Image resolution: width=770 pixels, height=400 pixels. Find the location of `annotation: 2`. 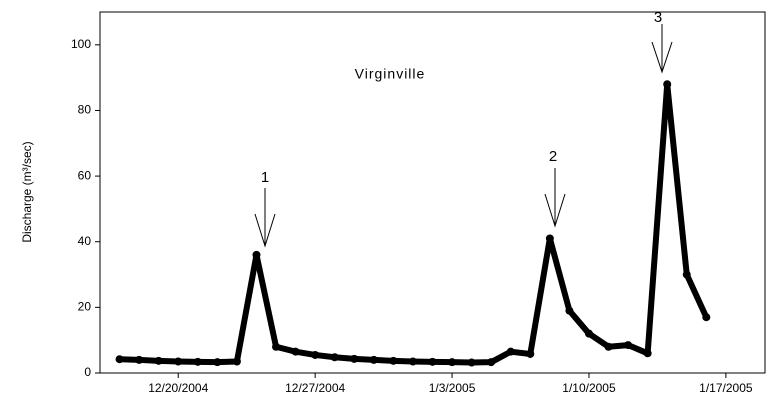

annotation: 2 is located at coordinates (553, 156).